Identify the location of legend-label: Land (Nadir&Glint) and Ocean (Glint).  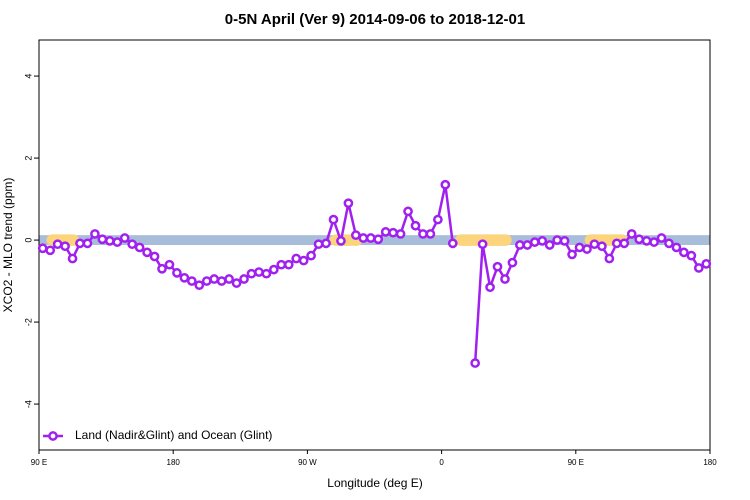
(173, 435).